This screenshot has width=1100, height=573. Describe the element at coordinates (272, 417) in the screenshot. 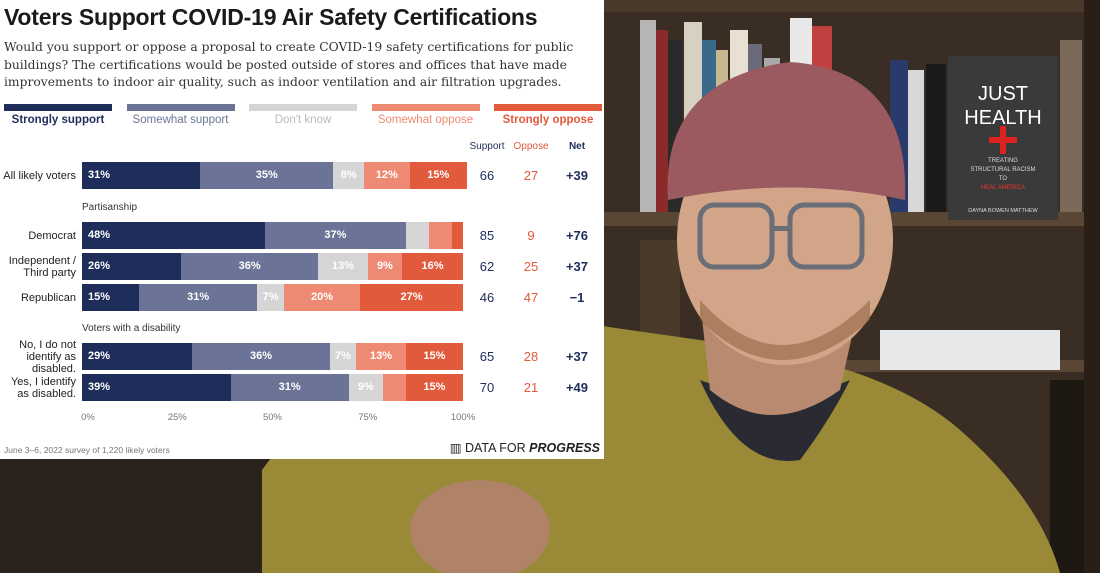

I see `x-tick-label: 50%` at that location.